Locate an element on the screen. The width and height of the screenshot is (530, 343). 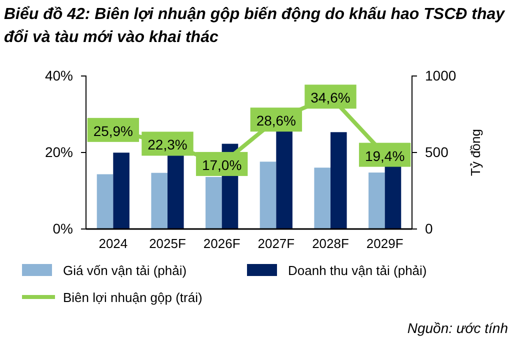
x-tick-label: 2028F is located at coordinates (330, 244).